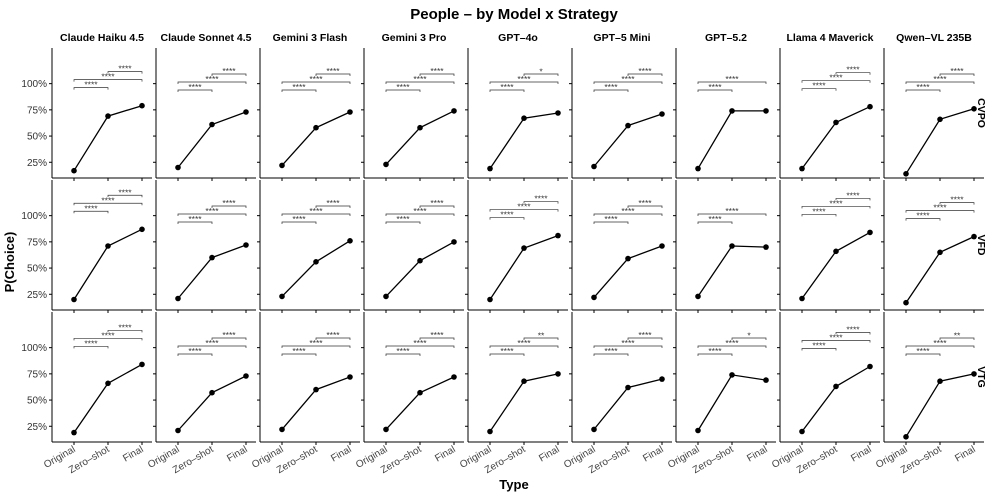 Image resolution: width=996 pixels, height=498 pixels. Describe the element at coordinates (932, 114) in the screenshot. I see `panel-qwen-vl-235b-cvpo: ************` at that location.